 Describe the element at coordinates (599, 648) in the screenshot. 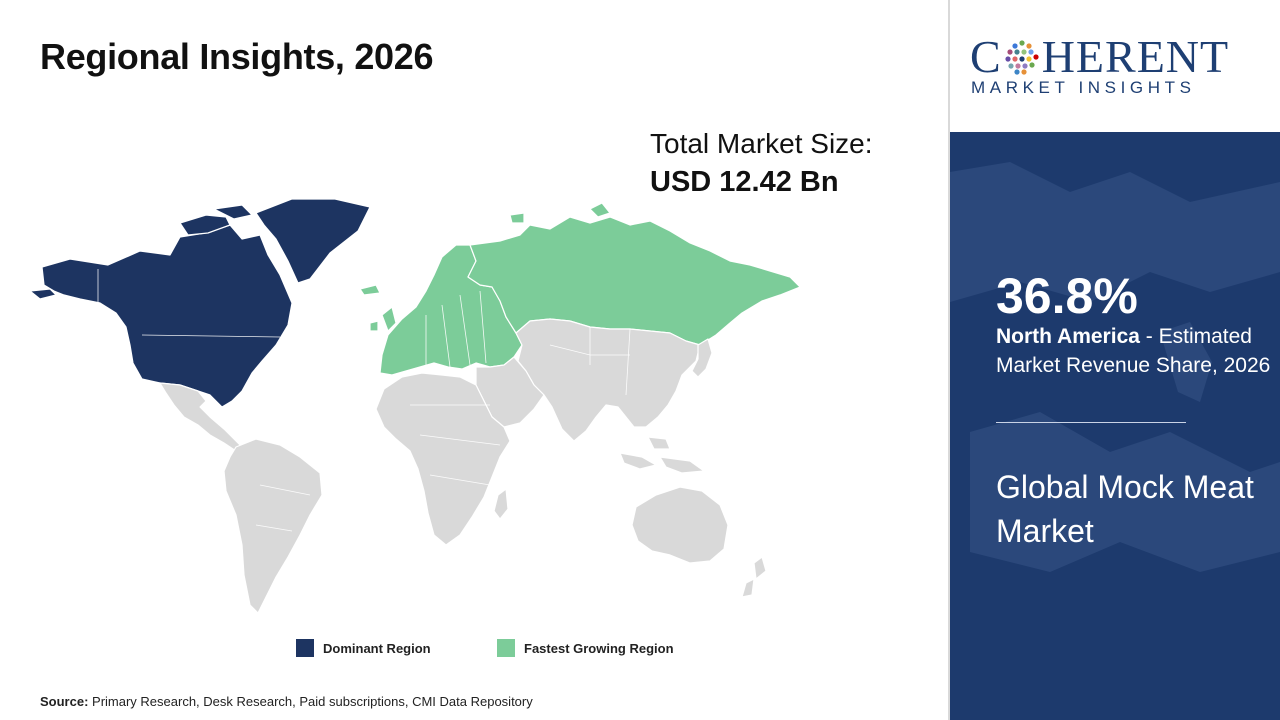

I see `legend-label-fastest-growing: Fastest Growing Region` at that location.